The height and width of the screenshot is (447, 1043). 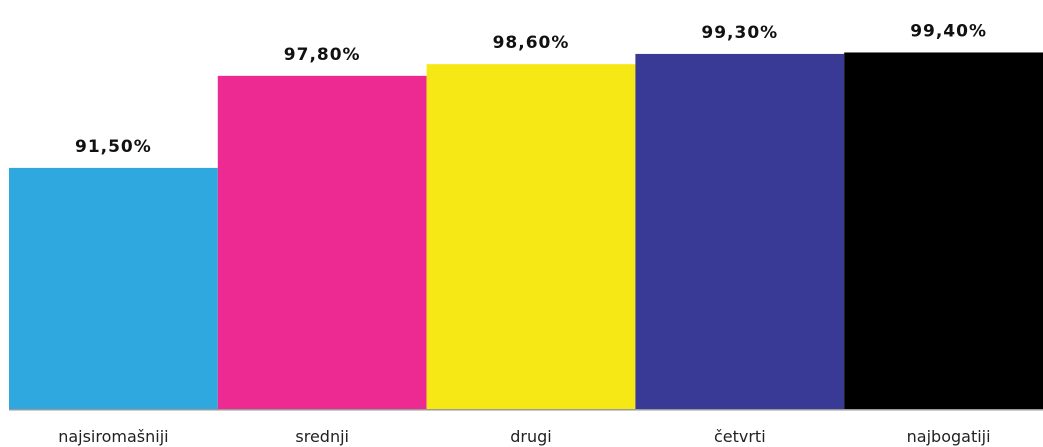 I want to click on category-label-3: drugi, so click(x=530, y=436).